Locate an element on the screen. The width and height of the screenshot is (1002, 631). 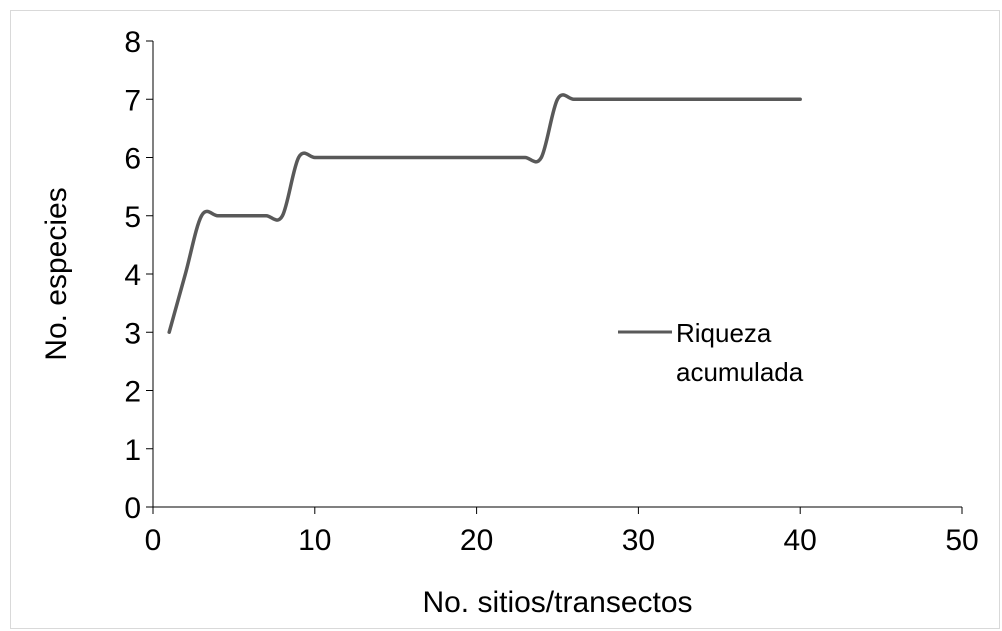
x-tick-label: 0 is located at coordinates (153, 540).